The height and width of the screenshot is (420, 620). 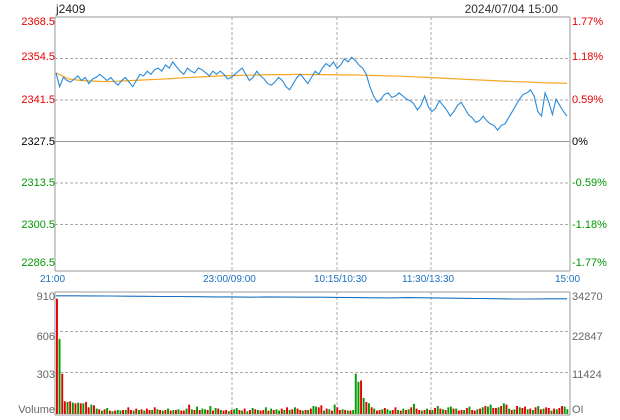 I want to click on oi-axis-label: 22847, so click(x=587, y=337).